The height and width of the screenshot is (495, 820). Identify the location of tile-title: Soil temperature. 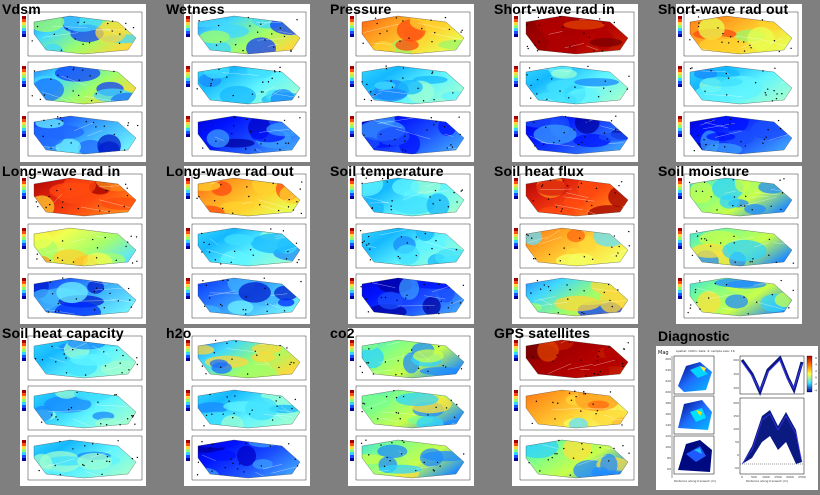
(387, 171).